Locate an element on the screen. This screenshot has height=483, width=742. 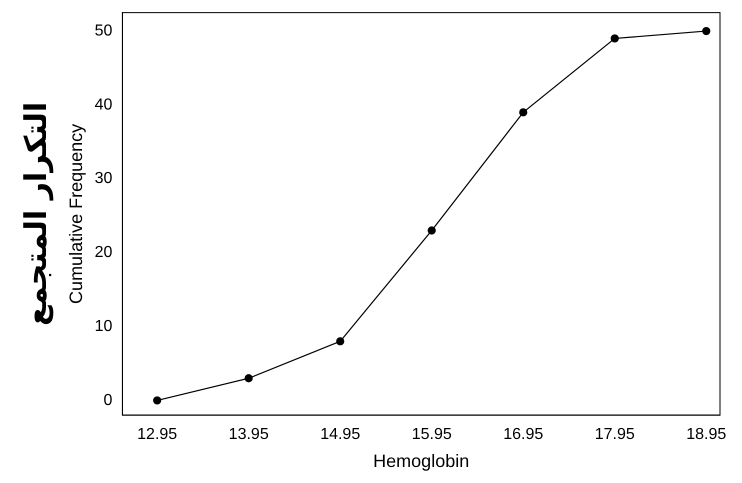
x-tick-label: 17.95 is located at coordinates (614, 435).